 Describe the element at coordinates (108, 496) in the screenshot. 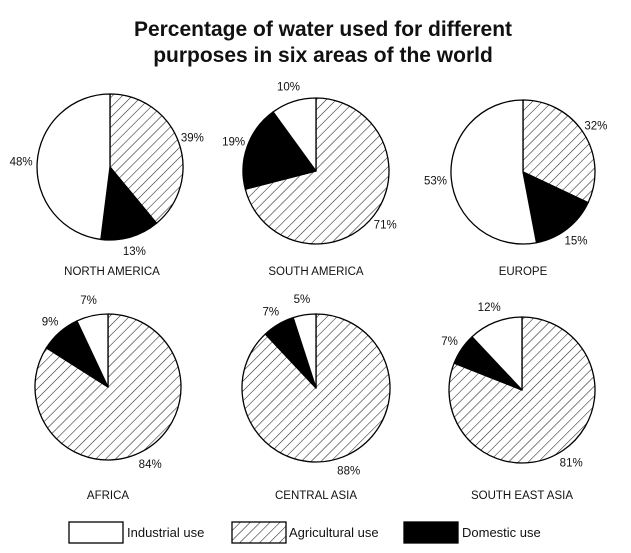

I see `region-label: AFRICA` at that location.